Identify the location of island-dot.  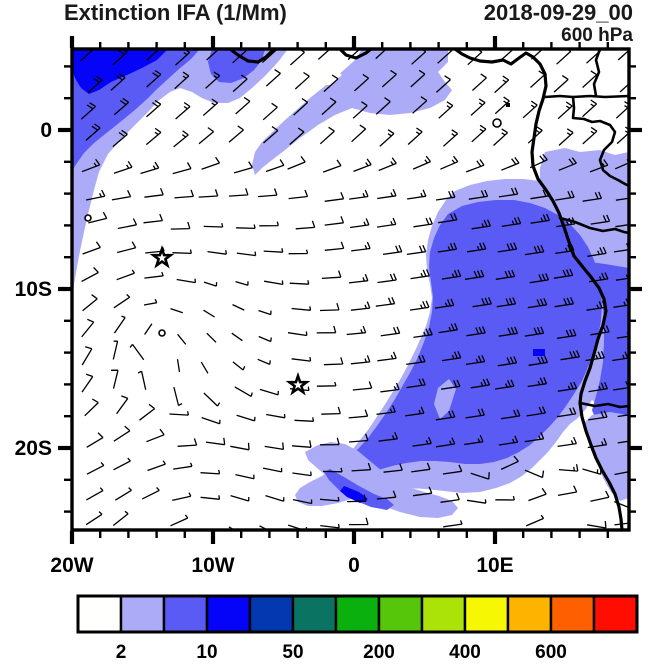
(508, 105).